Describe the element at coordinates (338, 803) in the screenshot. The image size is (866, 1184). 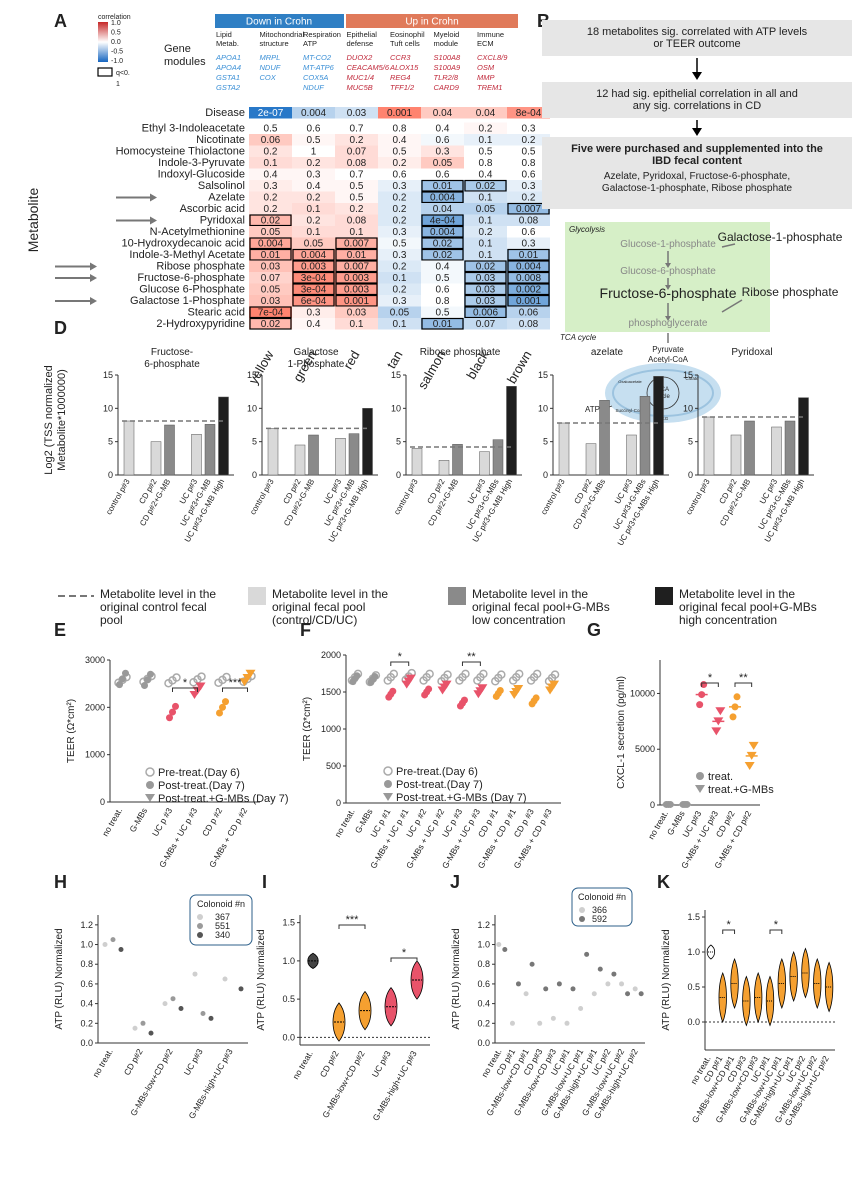
I see `tick-label: 0` at that location.